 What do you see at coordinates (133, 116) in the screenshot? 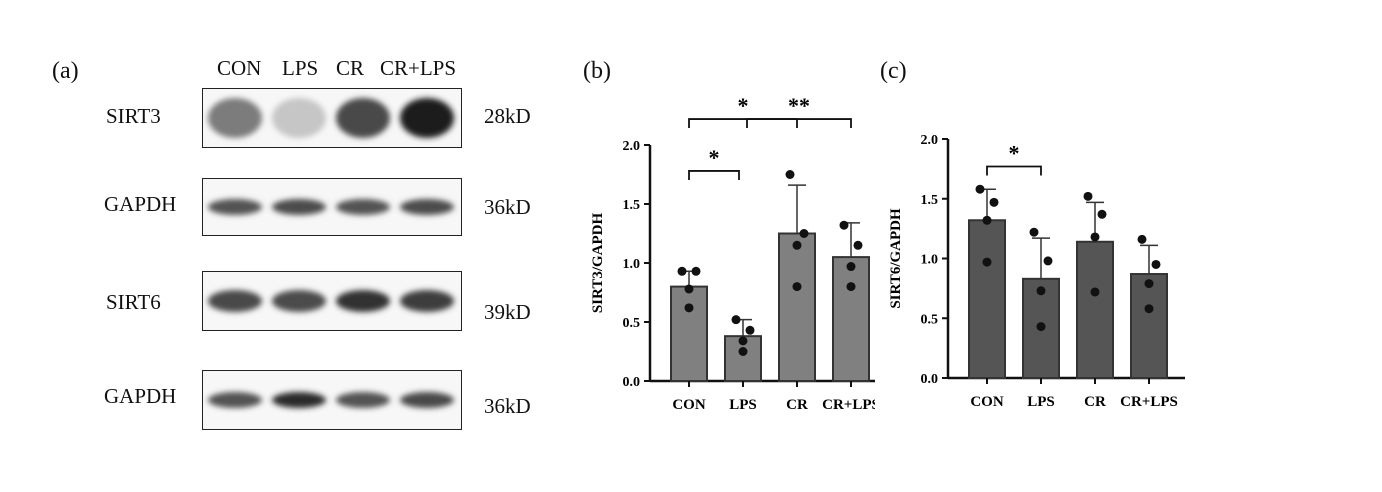
I see `protein-label-sirt3: SIRT3` at bounding box center [133, 116].